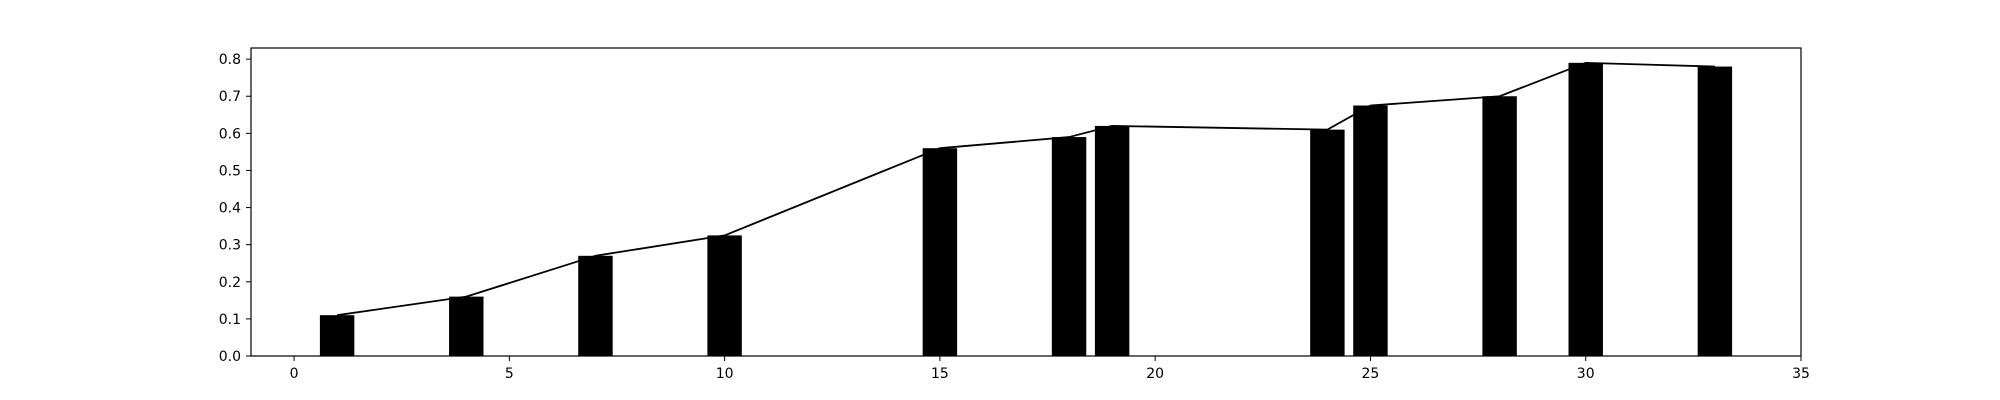 This screenshot has width=2000, height=400. What do you see at coordinates (230, 320) in the screenshot?
I see `y-tick-label: 0.1` at bounding box center [230, 320].